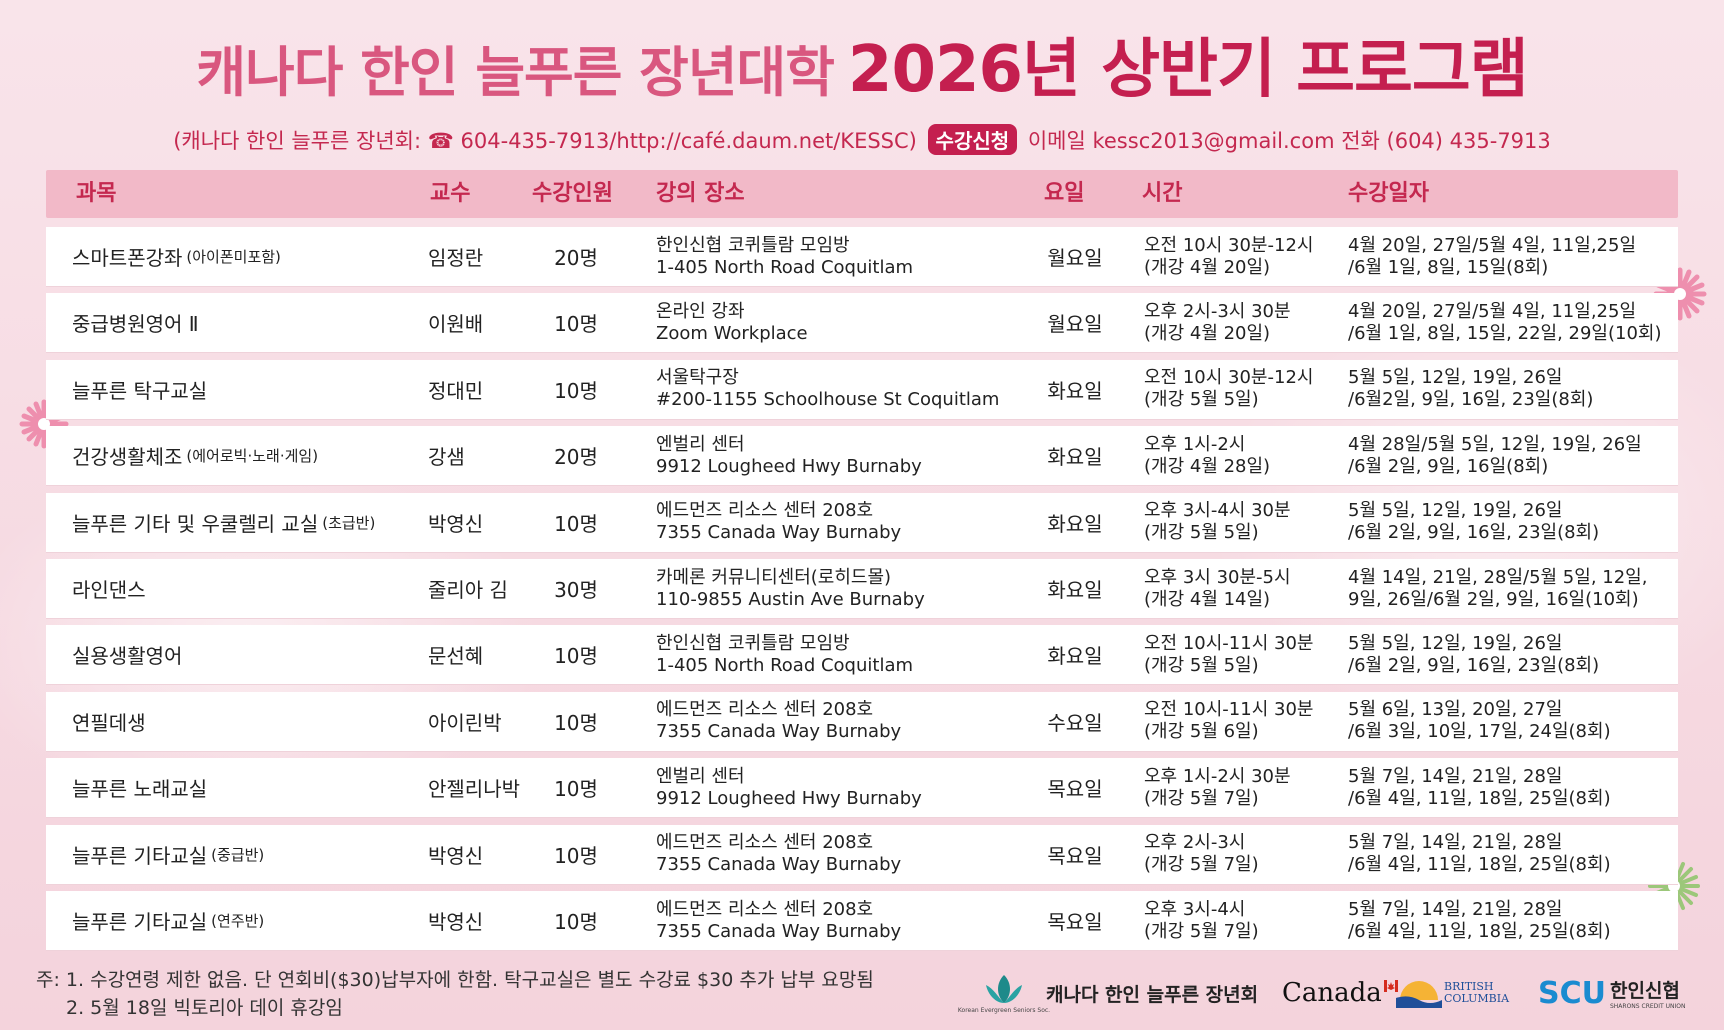  I want to click on page-title: 캐나다 한인 늘푸른 장년대학 2026년 상반기 프로그램, so click(862, 64).